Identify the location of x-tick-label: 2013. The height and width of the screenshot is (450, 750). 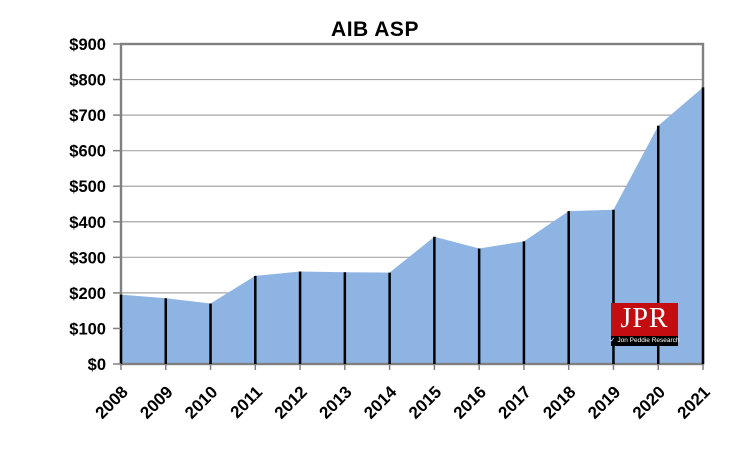
(335, 402).